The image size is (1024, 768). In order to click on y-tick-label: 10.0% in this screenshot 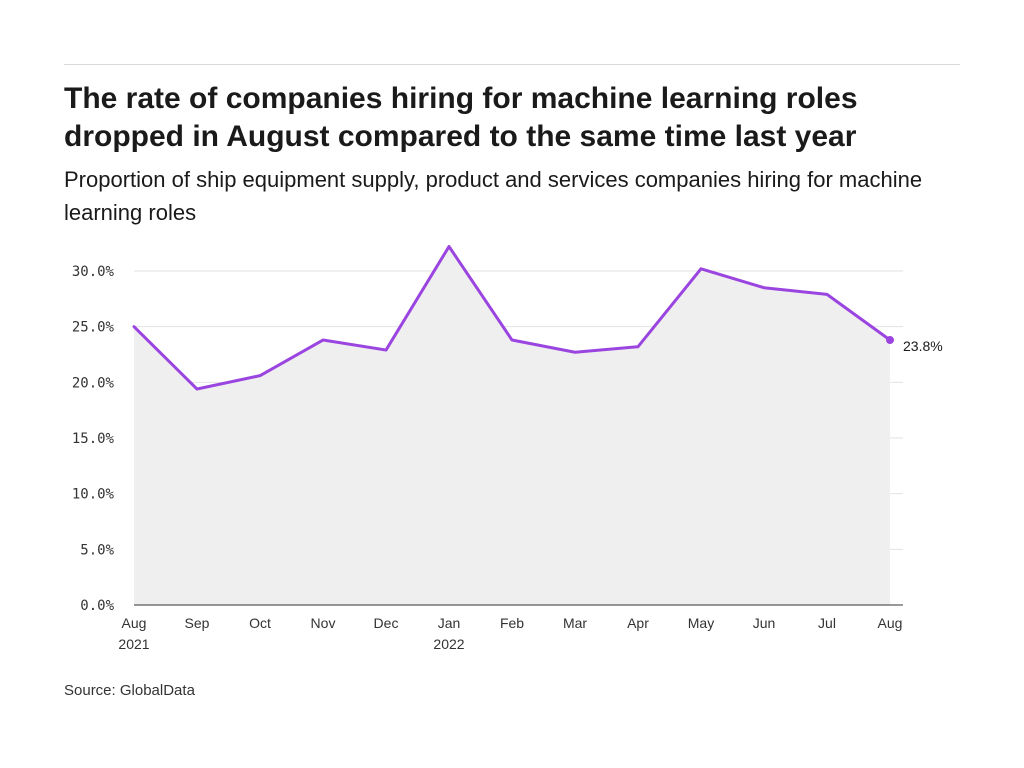, I will do `click(93, 495)`.